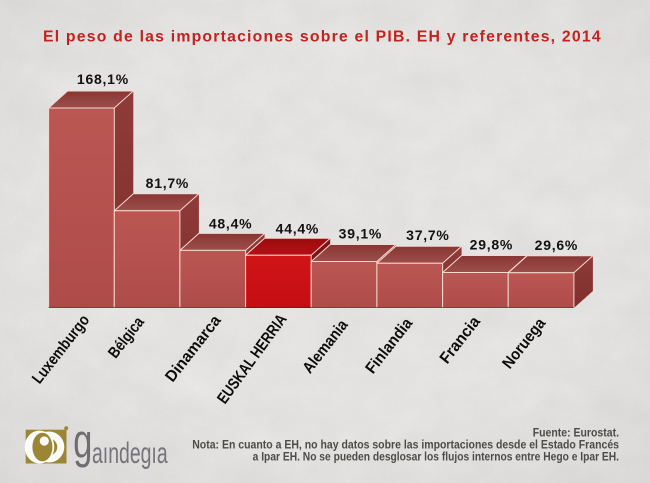  I want to click on svg-text: 48,4%, so click(230, 223).